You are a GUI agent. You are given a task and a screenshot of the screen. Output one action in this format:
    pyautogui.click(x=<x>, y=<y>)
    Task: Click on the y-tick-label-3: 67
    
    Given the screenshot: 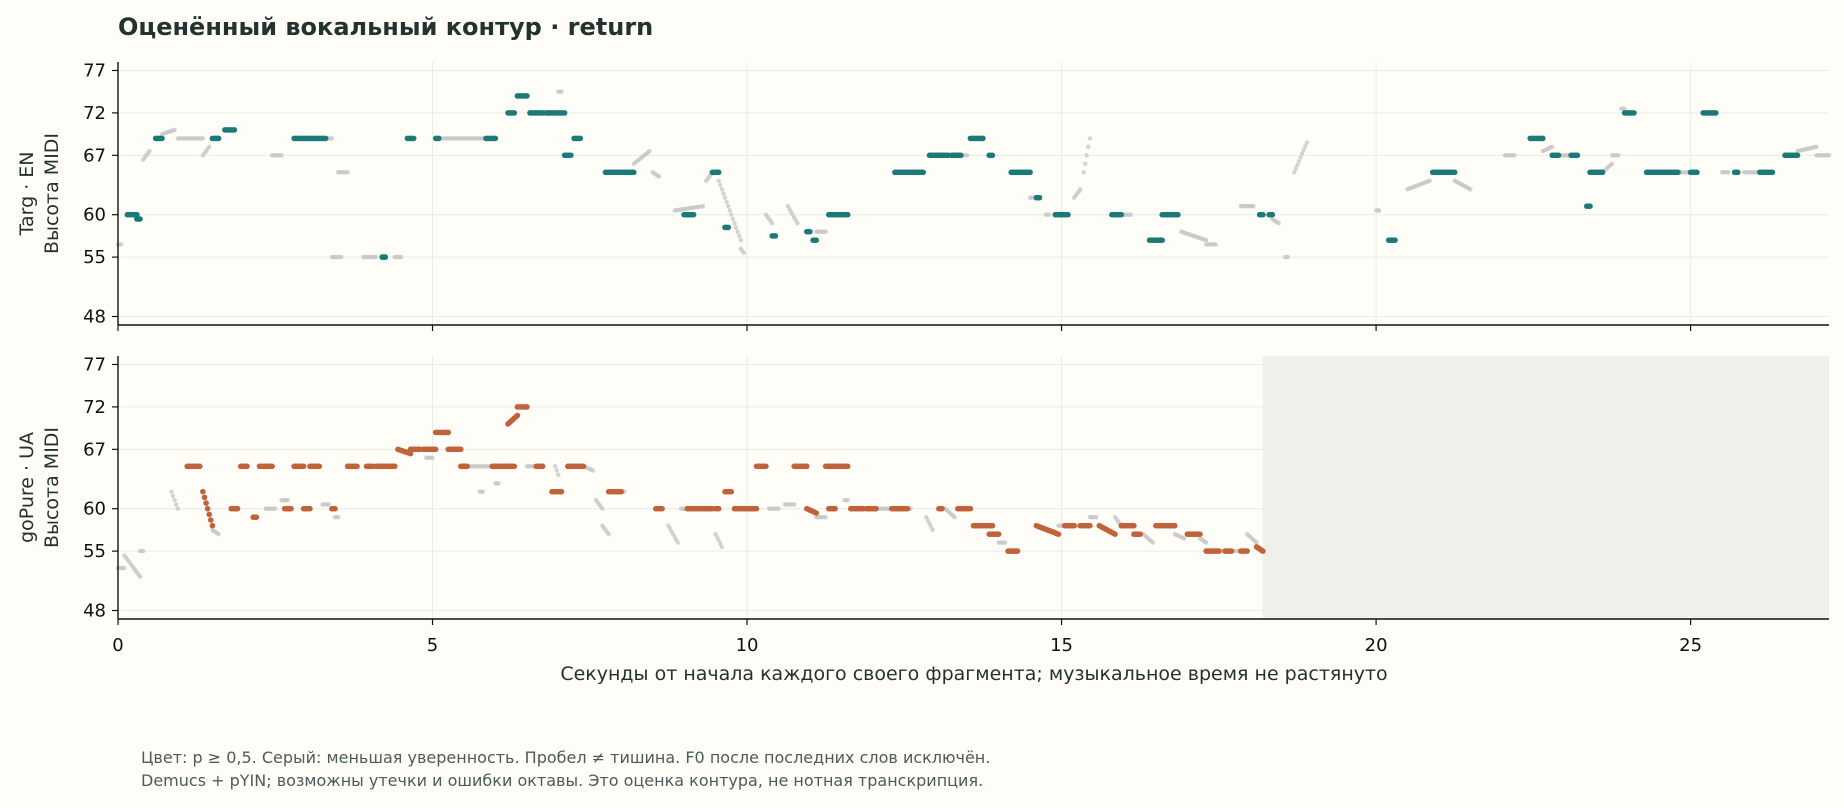 What is the action you would take?
    pyautogui.click(x=94, y=155)
    